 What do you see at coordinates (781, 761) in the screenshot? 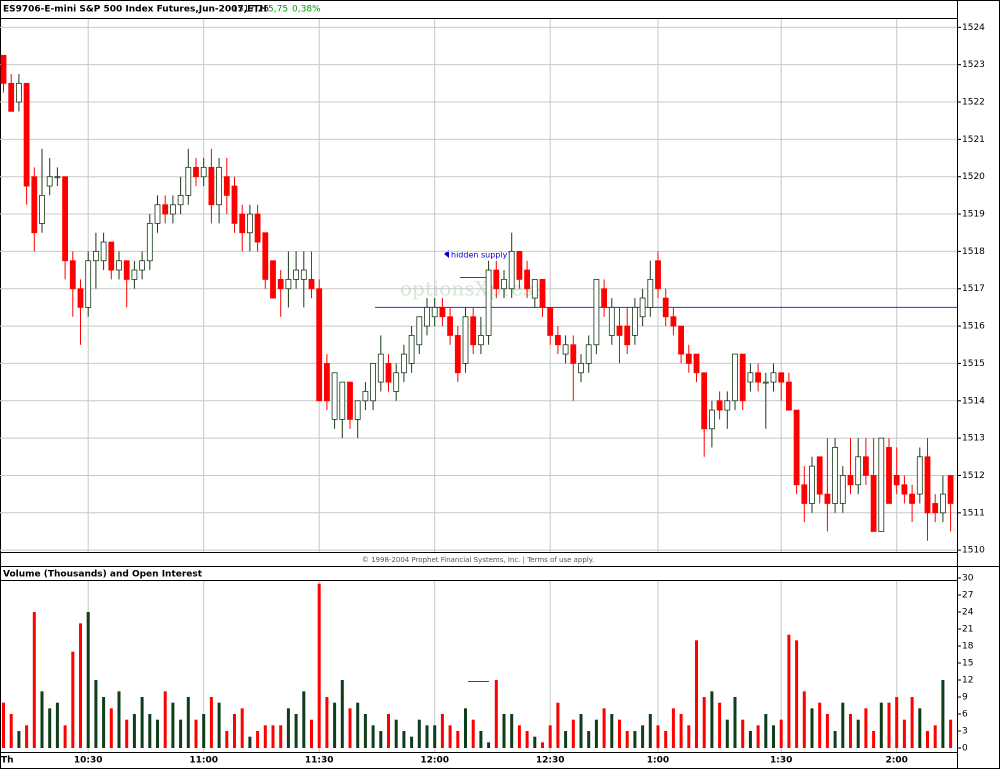
I see `x-tick-label: 1:30` at bounding box center [781, 761].